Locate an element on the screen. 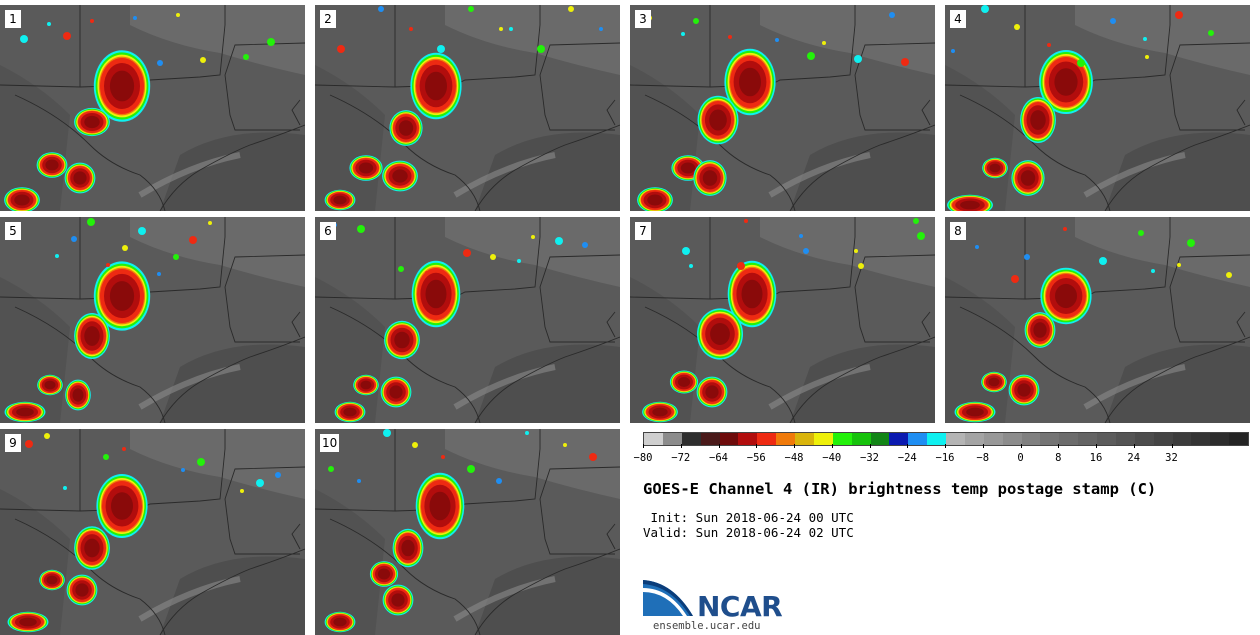 The image size is (1260, 635). colorbar-tick-label: 0 is located at coordinates (1020, 458).